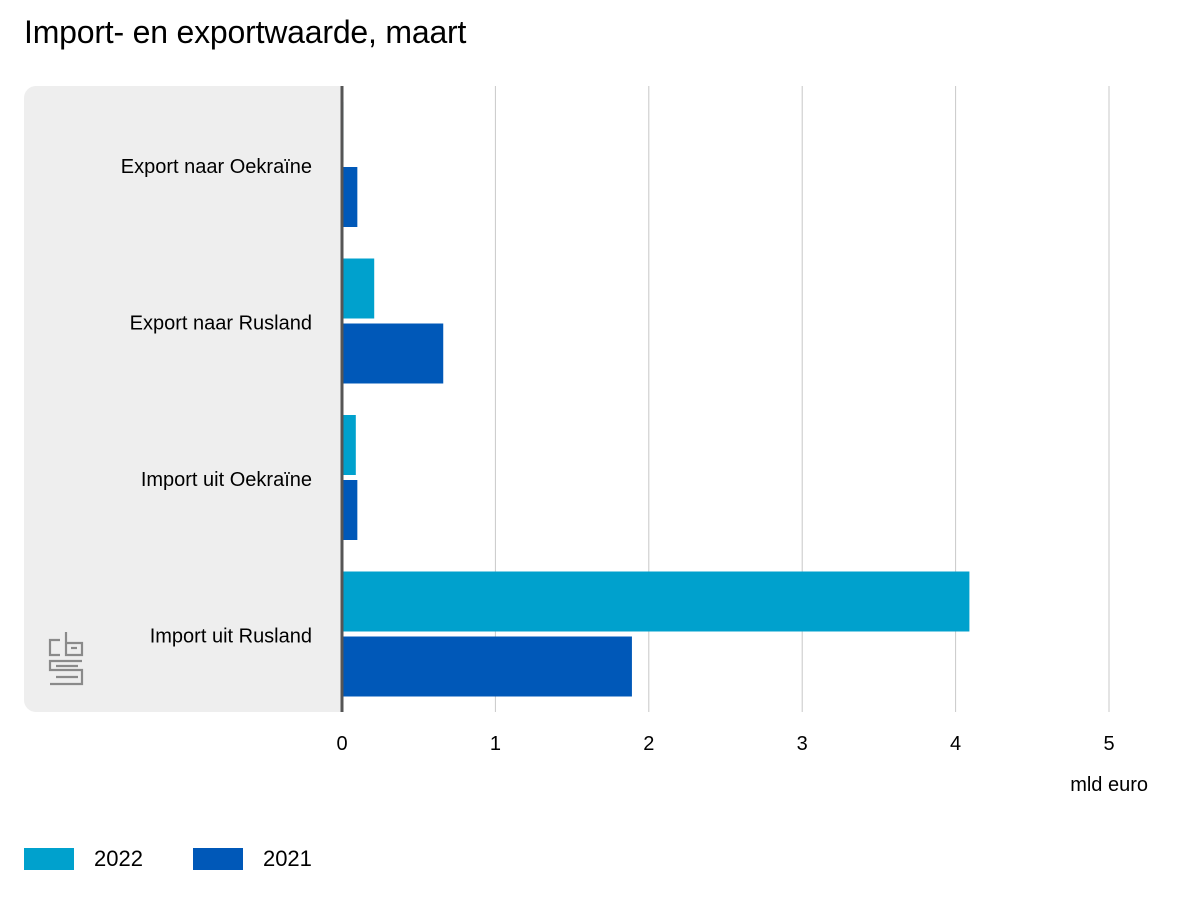 The width and height of the screenshot is (1200, 900). What do you see at coordinates (83, 859) in the screenshot?
I see `legend-item-2022: 2022` at bounding box center [83, 859].